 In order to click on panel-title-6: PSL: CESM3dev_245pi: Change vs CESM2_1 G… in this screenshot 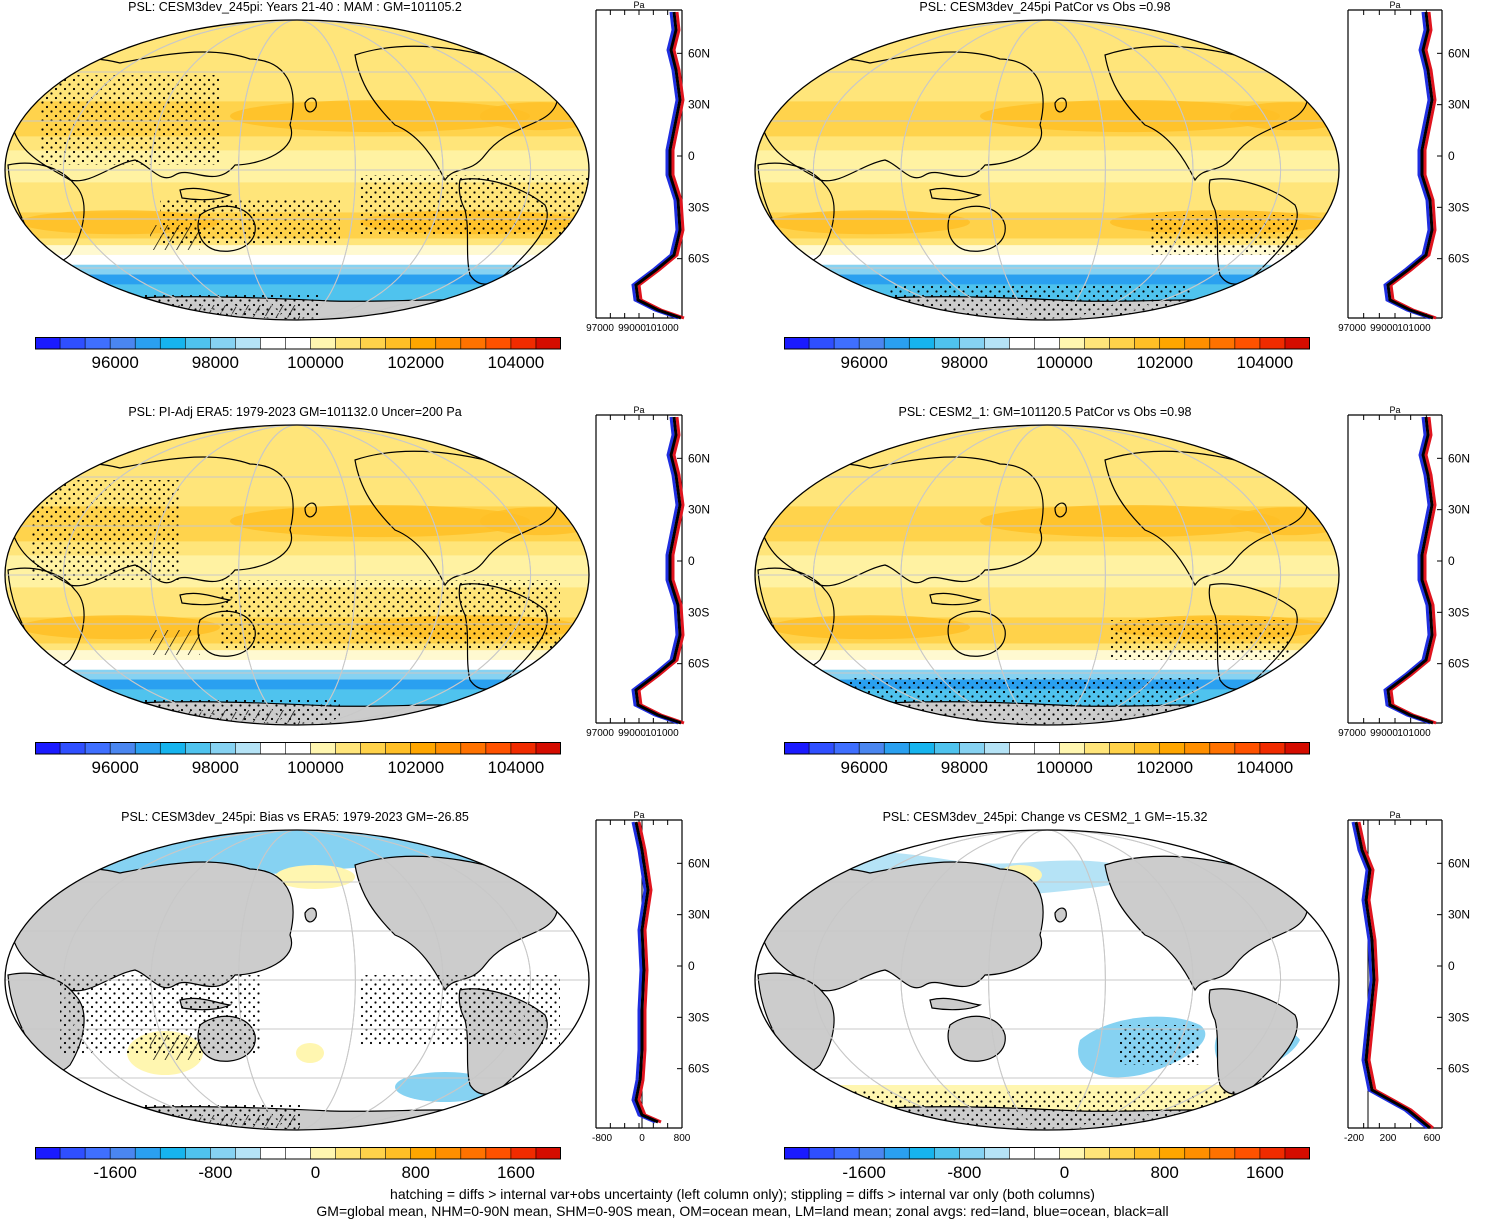, I will do `click(1045, 817)`.